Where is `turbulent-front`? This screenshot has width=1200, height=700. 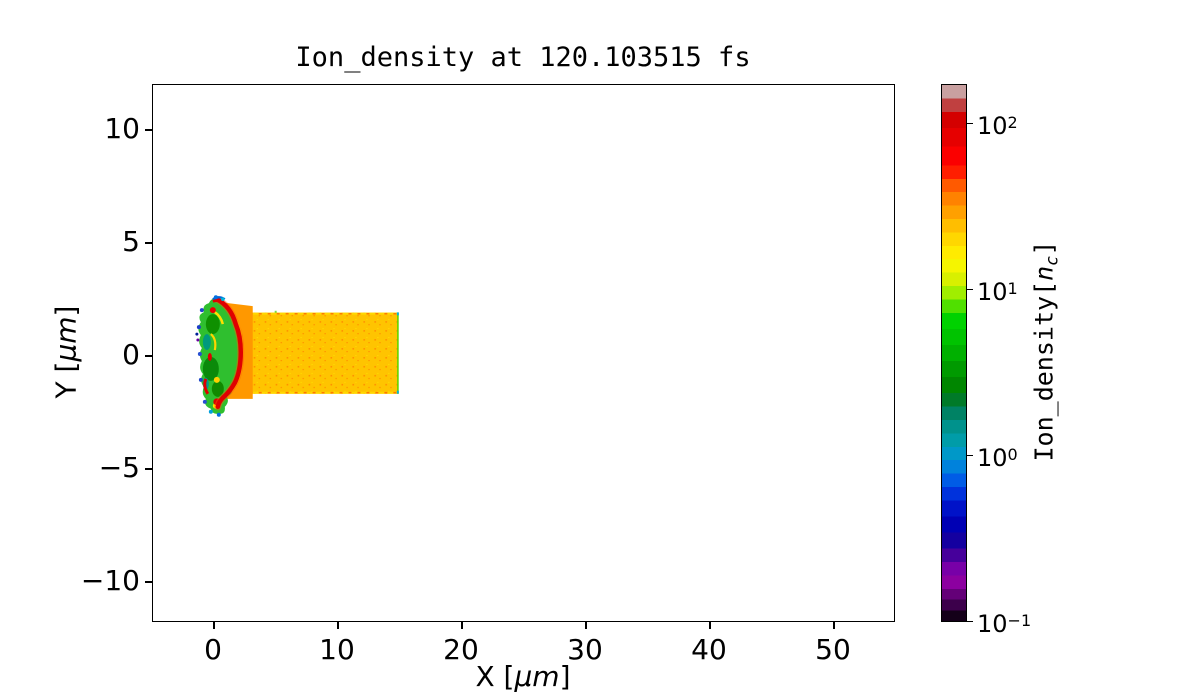
turbulent-front is located at coordinates (219, 356).